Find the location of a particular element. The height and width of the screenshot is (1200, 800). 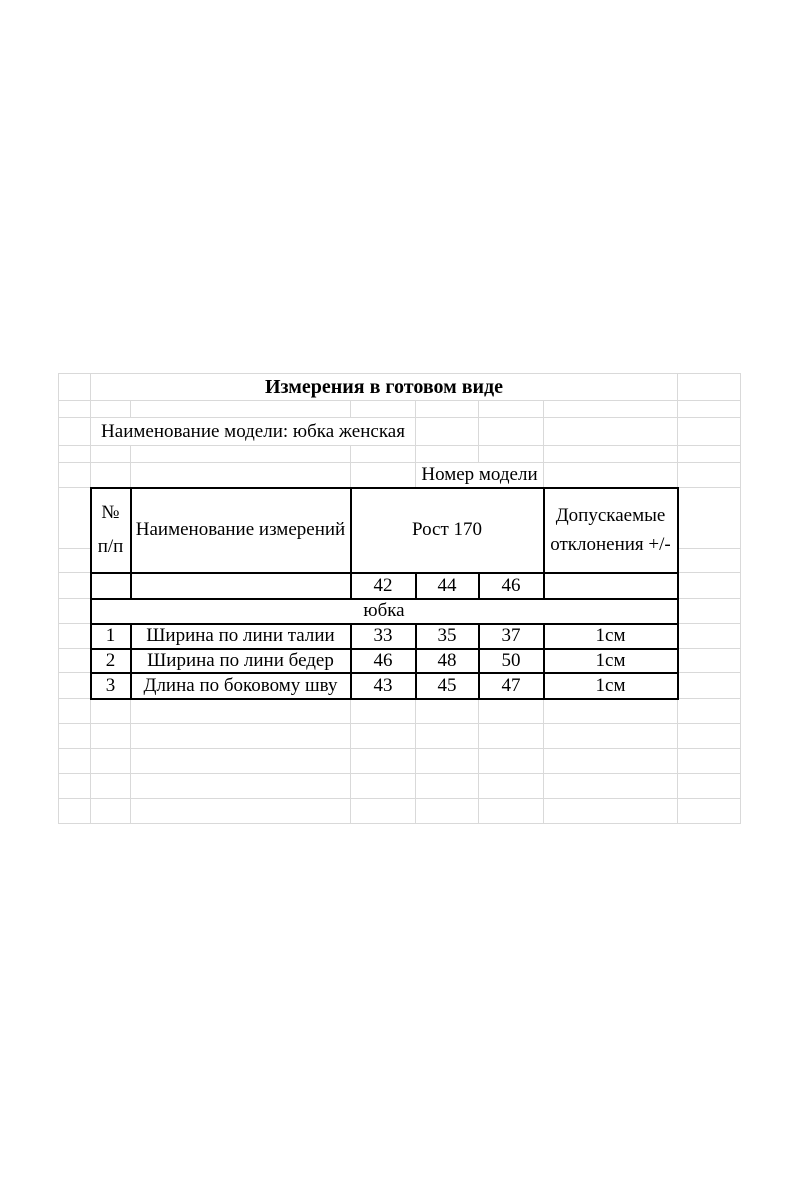

model-number-label: Номер модели is located at coordinates (479, 475).